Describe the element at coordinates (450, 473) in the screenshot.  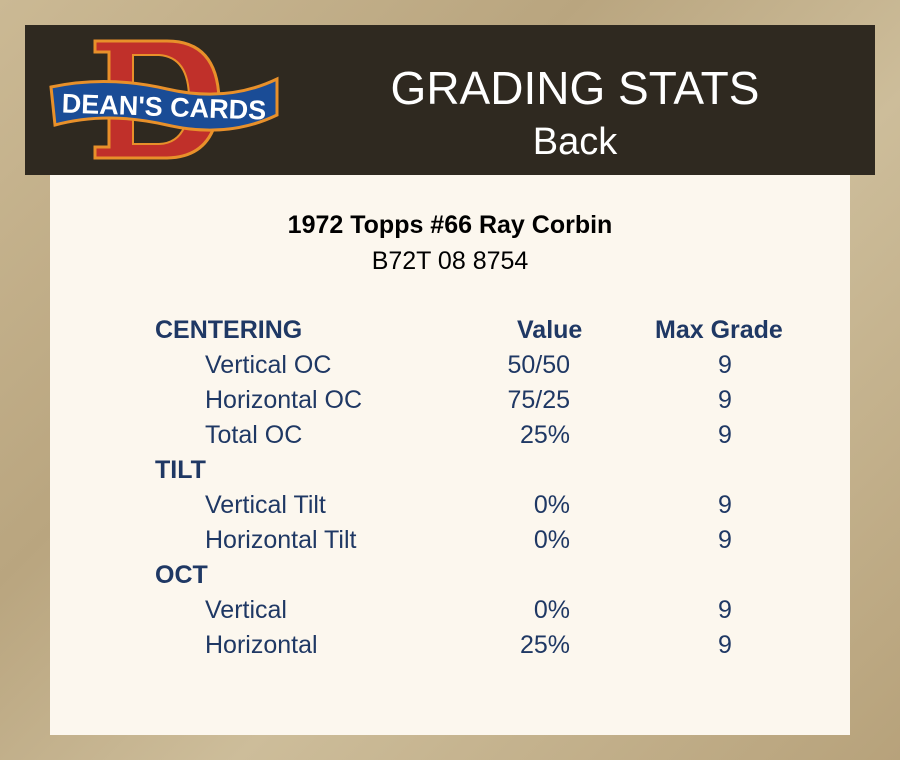
I see `section-row: TILT` at that location.